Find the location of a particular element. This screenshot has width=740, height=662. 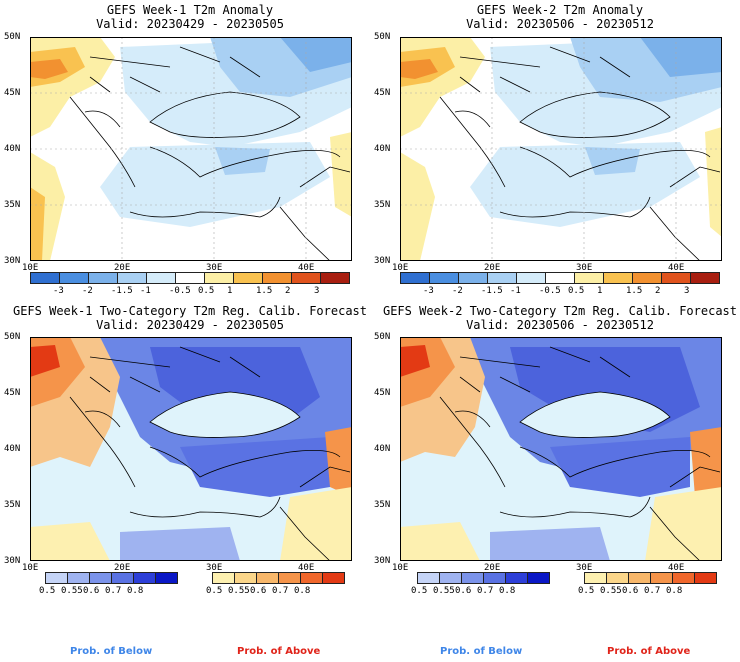

panel2-title-line1: GEFS Week-2 T2m Anomaly is located at coordinates (560, 10).